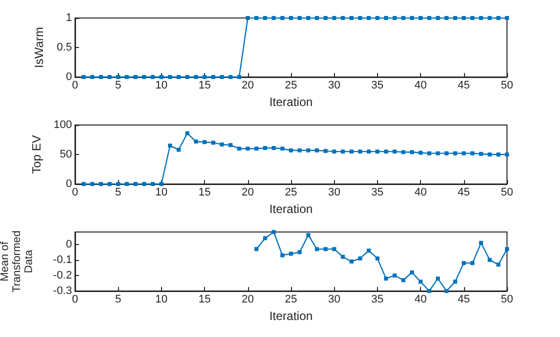 The image size is (560, 337). Describe the element at coordinates (17, 261) in the screenshot. I see `y-axis-title: Mean of Transformed Data` at that location.